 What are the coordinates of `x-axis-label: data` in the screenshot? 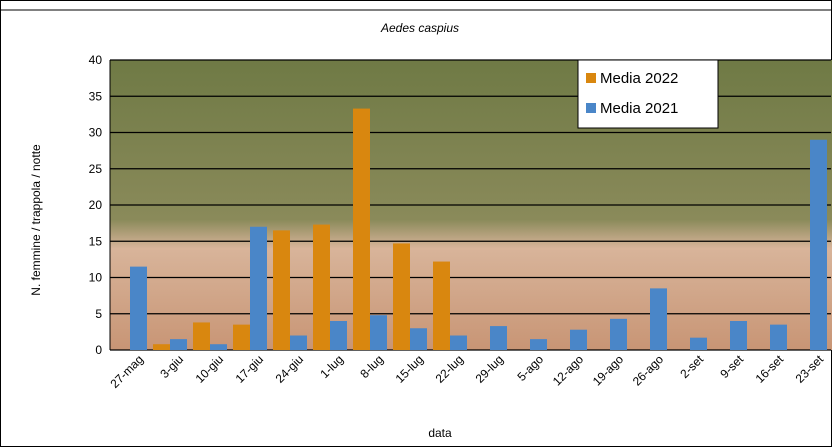 It's located at (440, 433).